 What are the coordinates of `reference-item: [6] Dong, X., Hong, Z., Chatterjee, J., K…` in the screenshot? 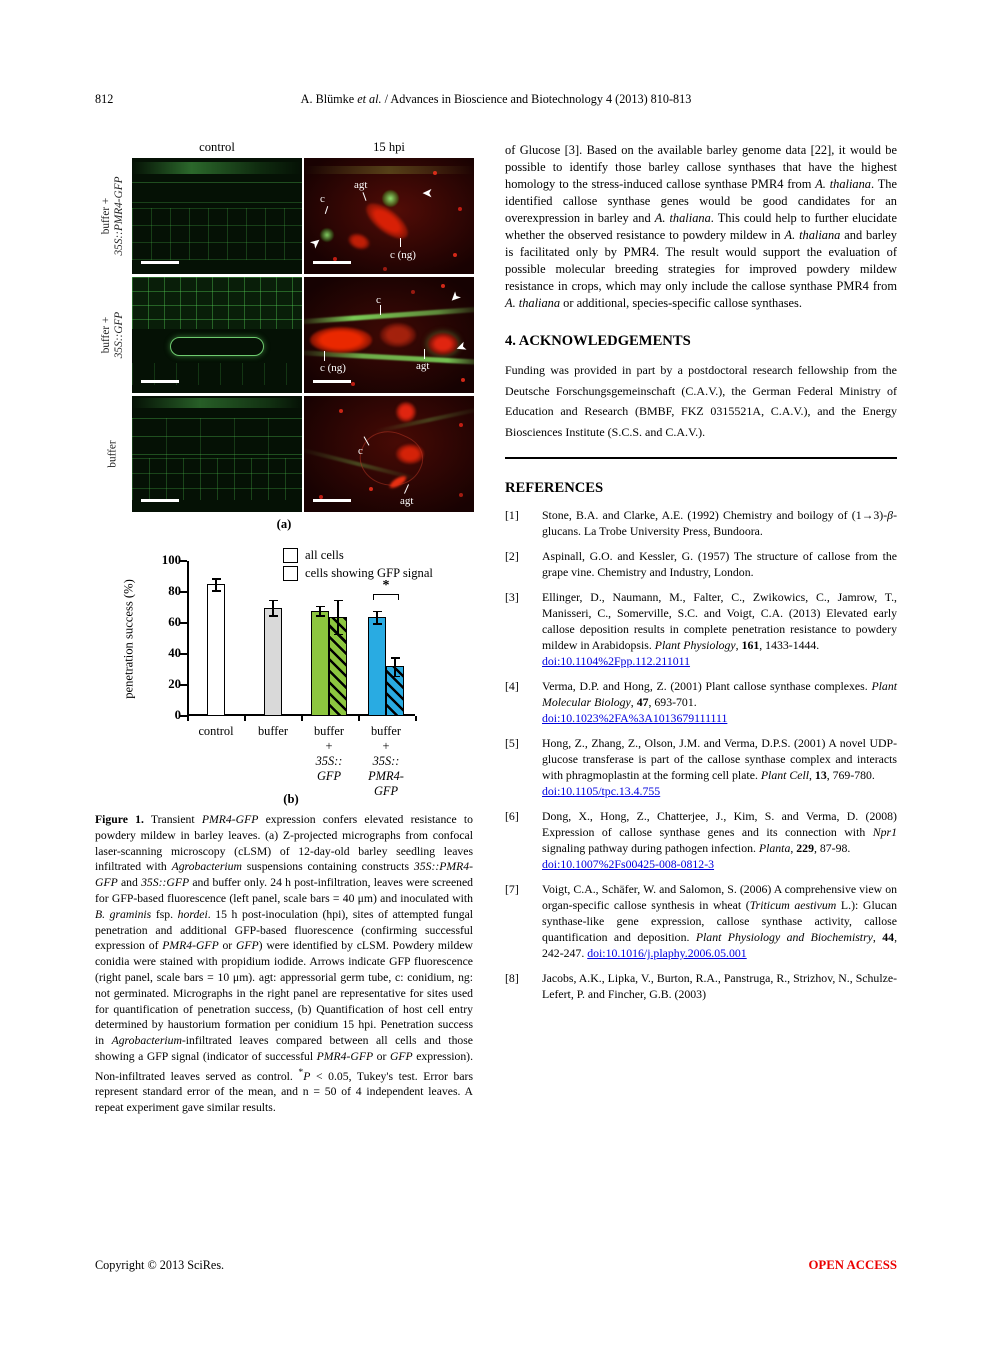 It's located at (701, 840).